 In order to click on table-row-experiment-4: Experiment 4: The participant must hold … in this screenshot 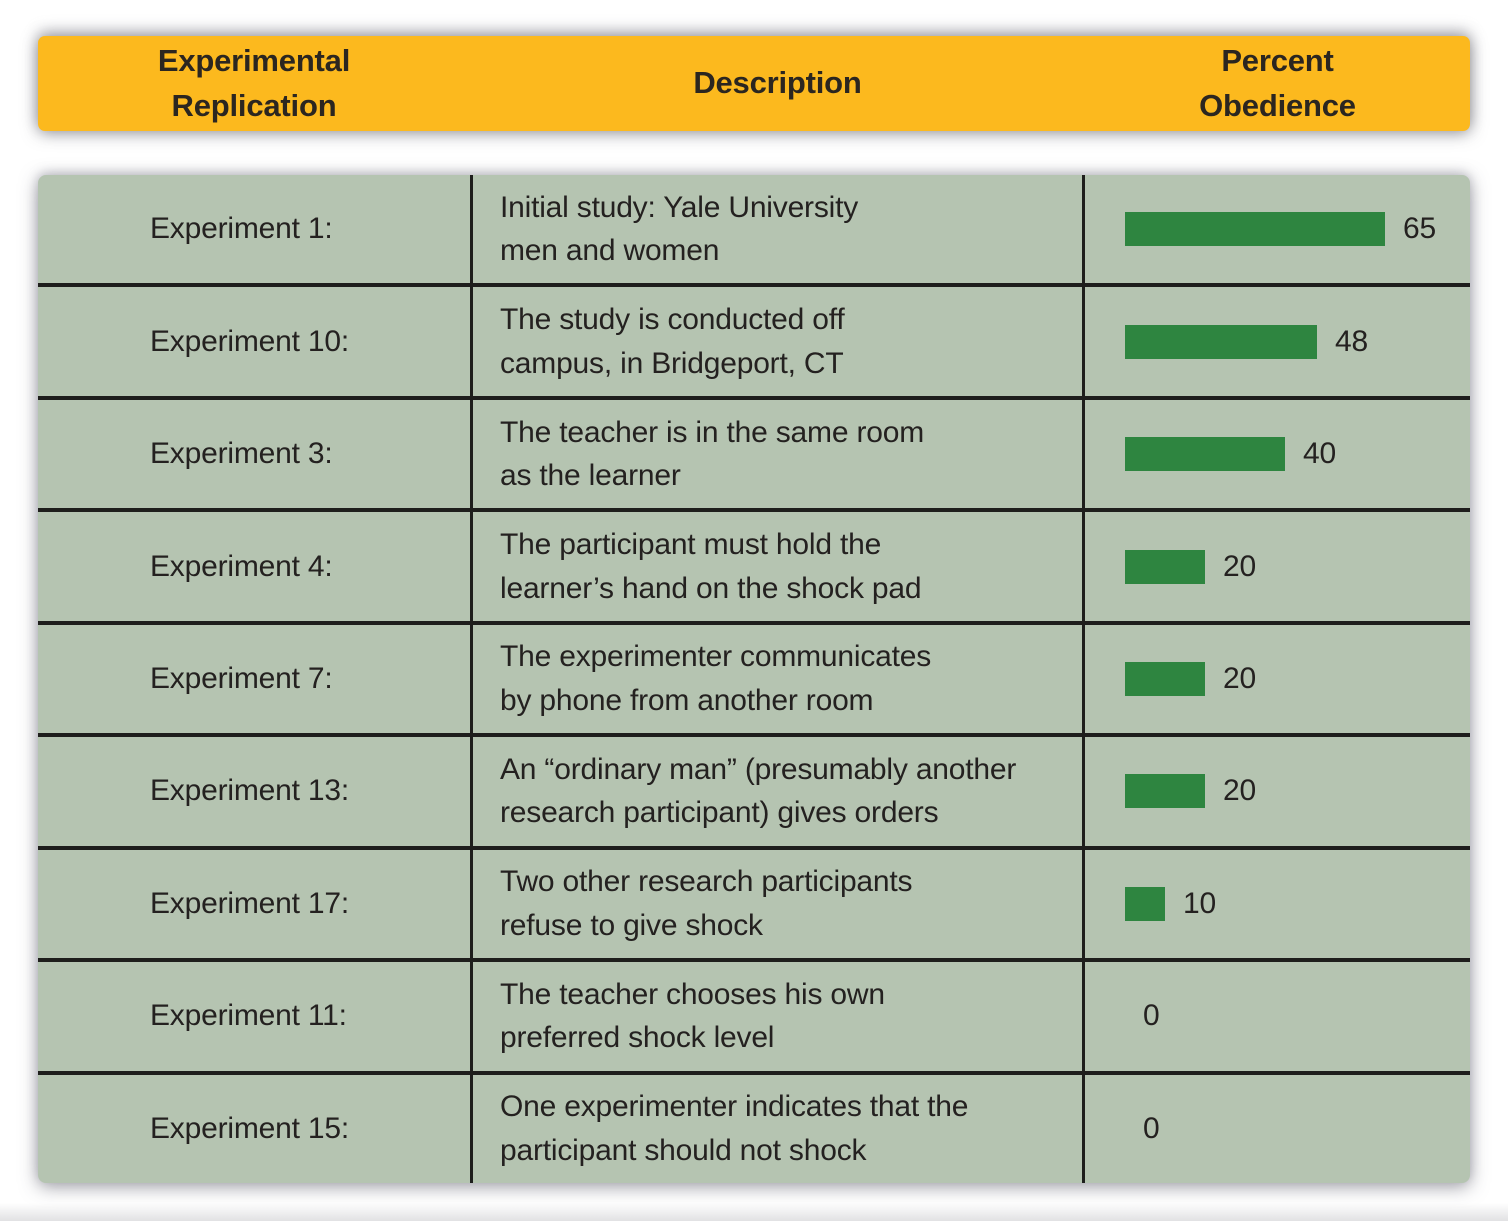, I will do `click(754, 564)`.